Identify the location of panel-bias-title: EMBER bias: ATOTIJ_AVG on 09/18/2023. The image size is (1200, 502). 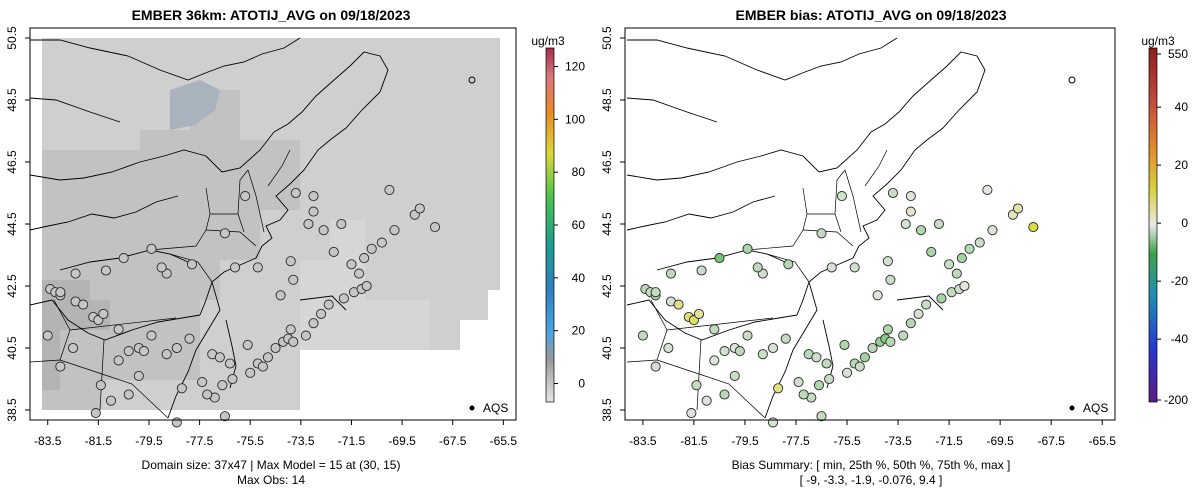
(870, 15).